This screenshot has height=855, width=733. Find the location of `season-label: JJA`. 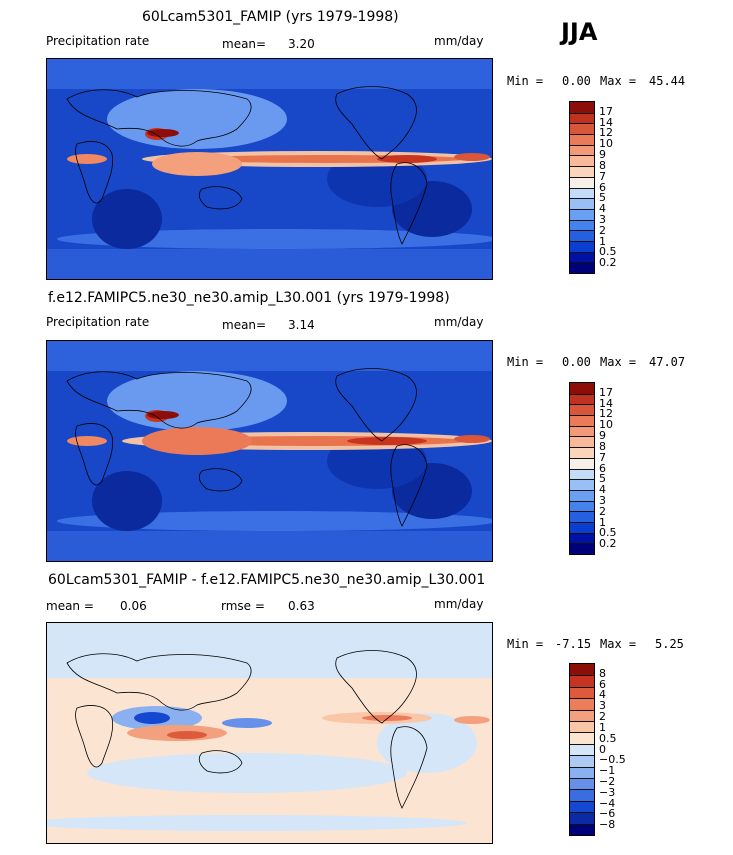

season-label: JJA is located at coordinates (579, 32).